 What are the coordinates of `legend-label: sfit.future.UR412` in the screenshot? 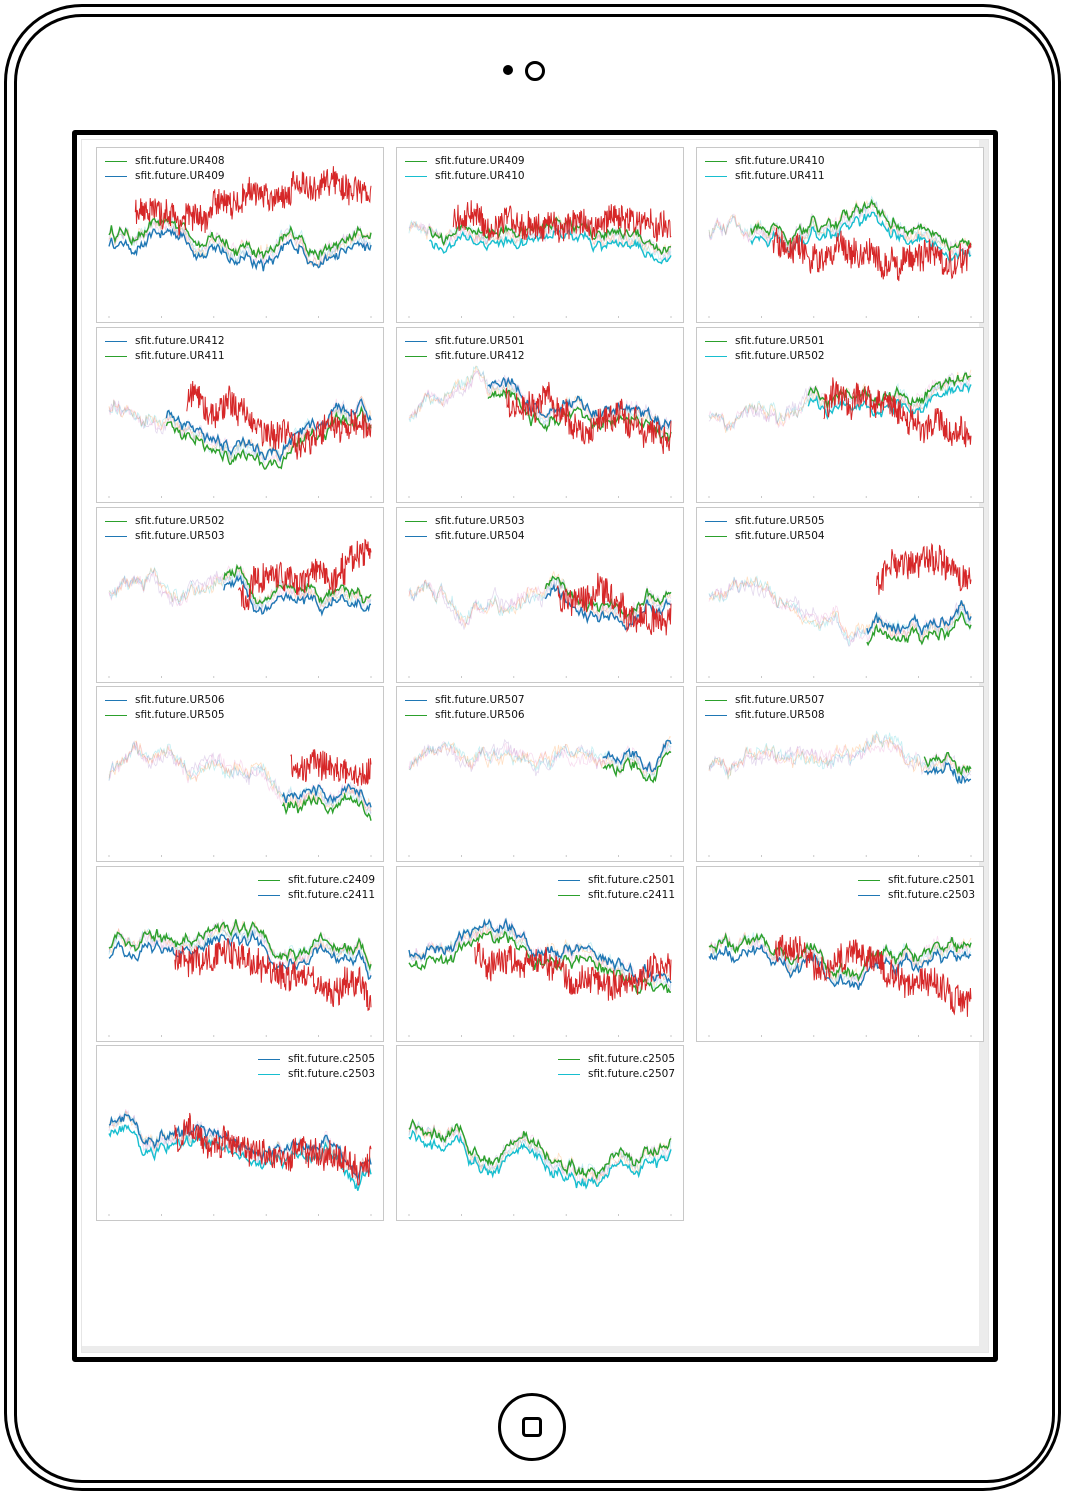 It's located at (480, 356).